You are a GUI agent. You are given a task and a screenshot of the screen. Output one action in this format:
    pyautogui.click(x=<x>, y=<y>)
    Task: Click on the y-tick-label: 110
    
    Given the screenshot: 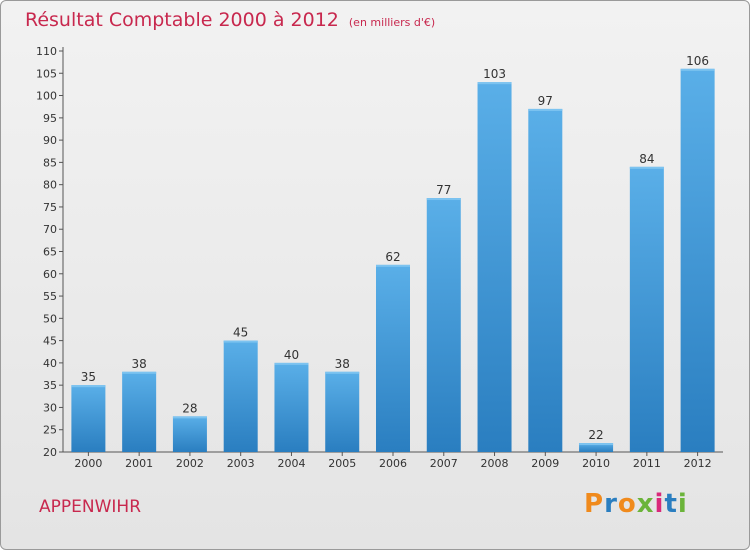 What is the action you would take?
    pyautogui.click(x=46, y=51)
    